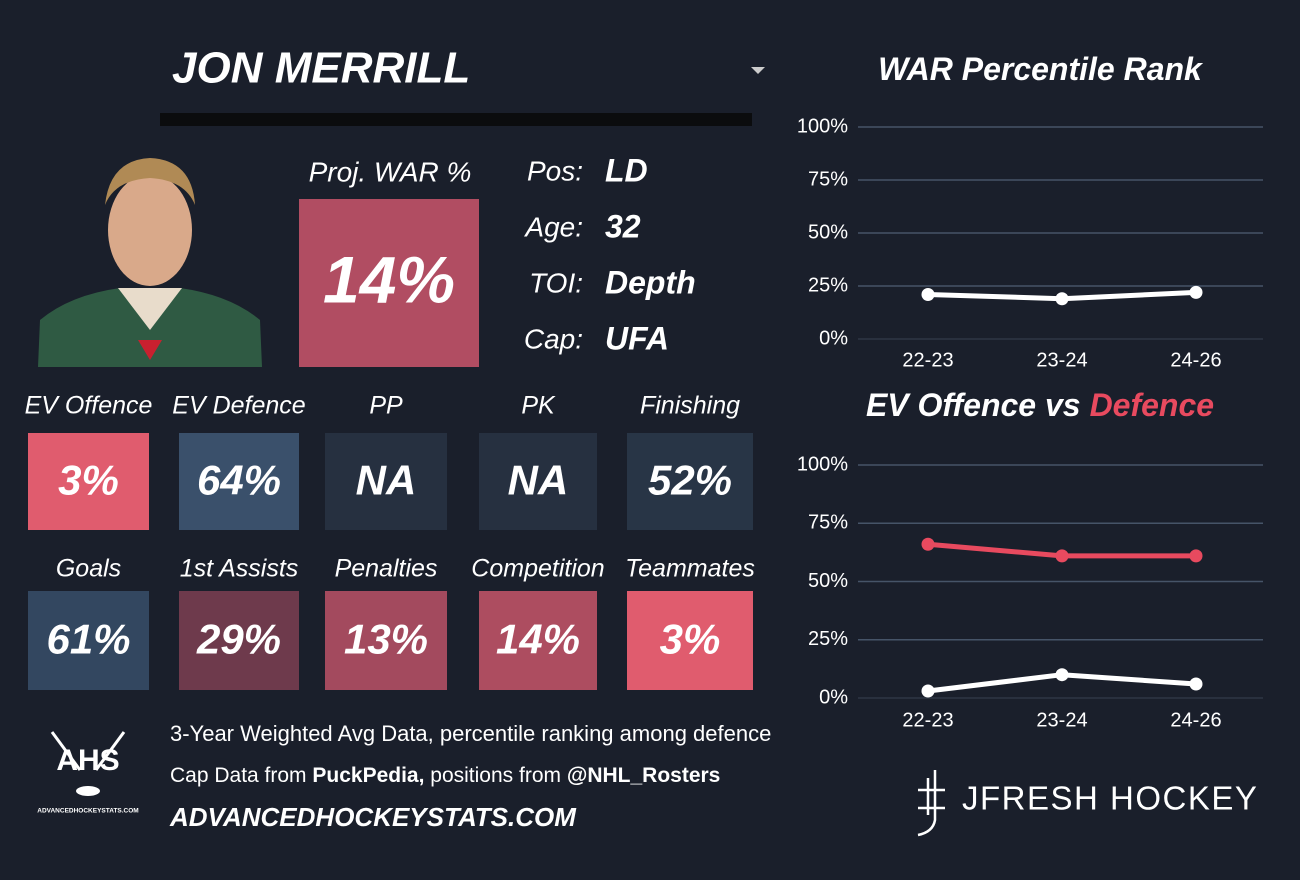 Image resolution: width=1300 pixels, height=880 pixels. What do you see at coordinates (555, 170) in the screenshot?
I see `info-label: Pos:` at bounding box center [555, 170].